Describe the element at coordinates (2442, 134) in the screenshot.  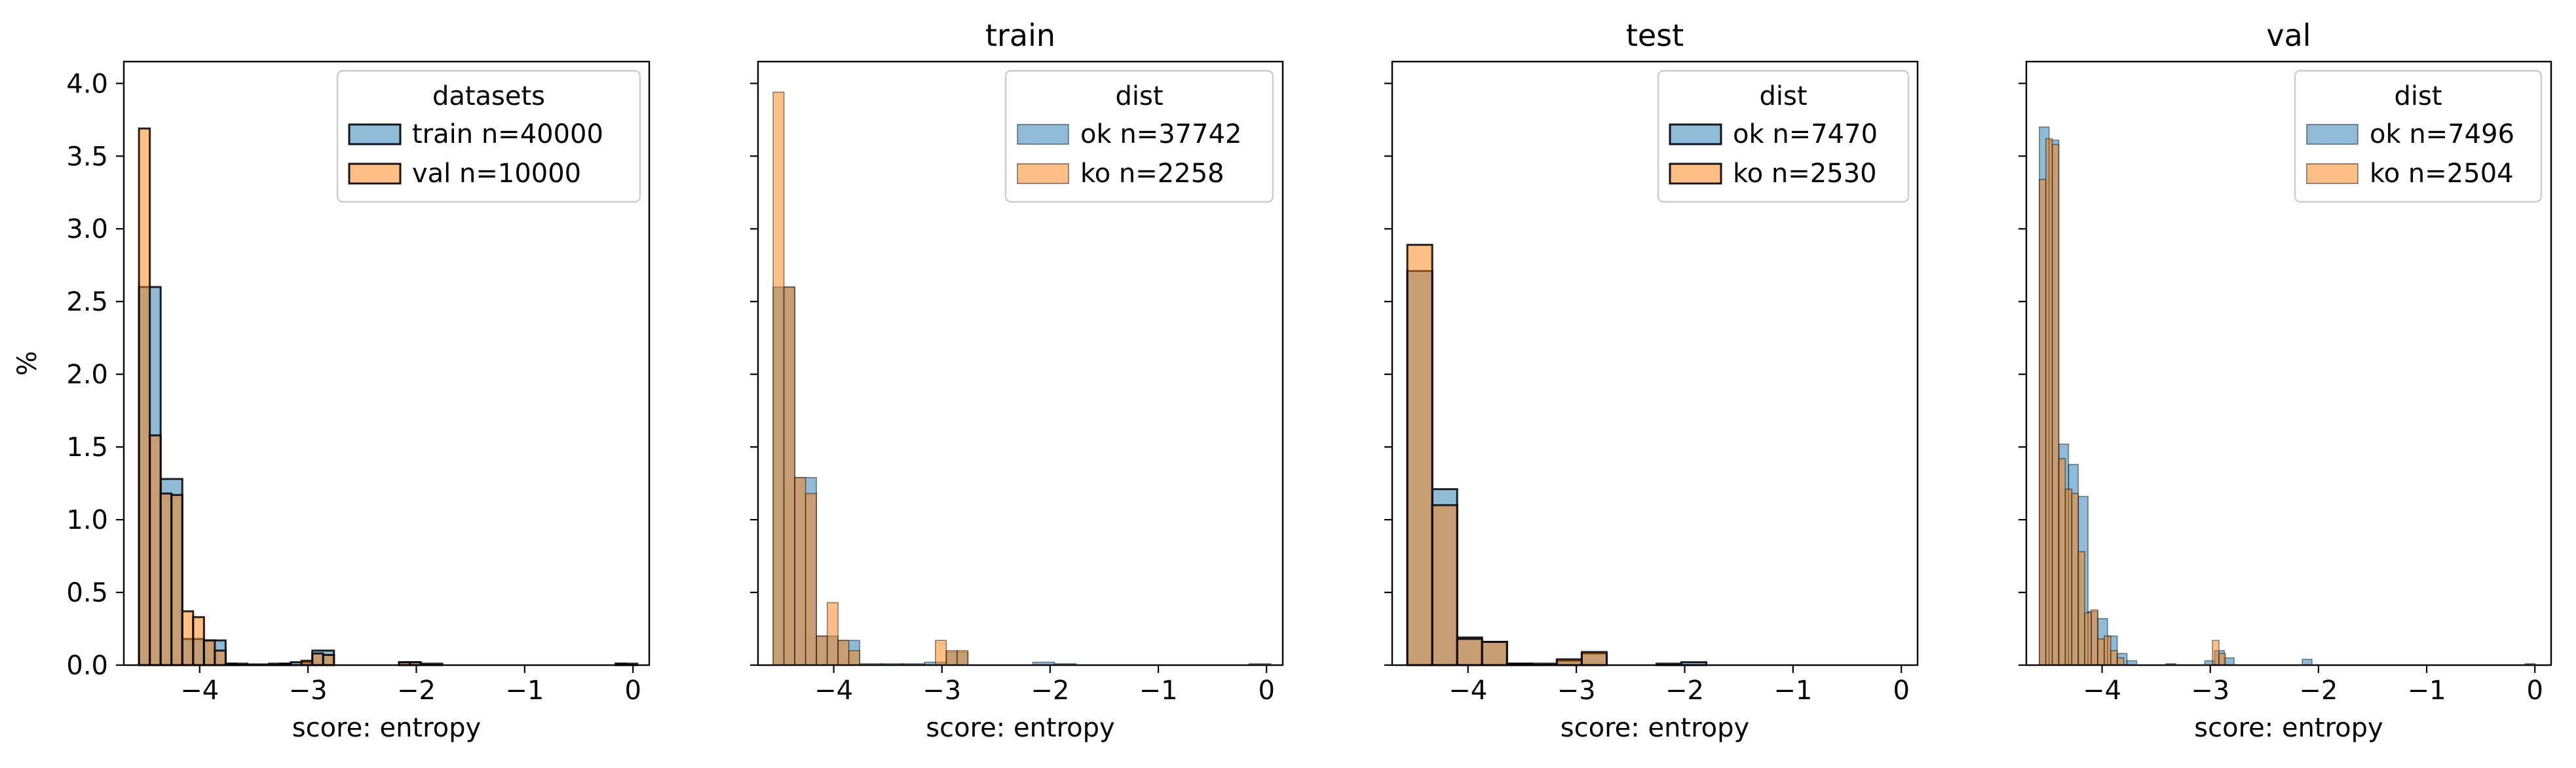
I see `legend-label: ok n=7496` at that location.